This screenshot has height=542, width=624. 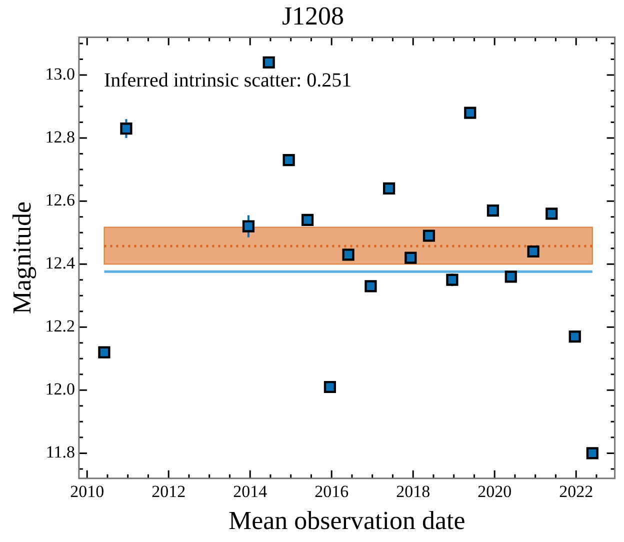 I want to click on y-tick-label: 12.0, so click(x=60, y=389).